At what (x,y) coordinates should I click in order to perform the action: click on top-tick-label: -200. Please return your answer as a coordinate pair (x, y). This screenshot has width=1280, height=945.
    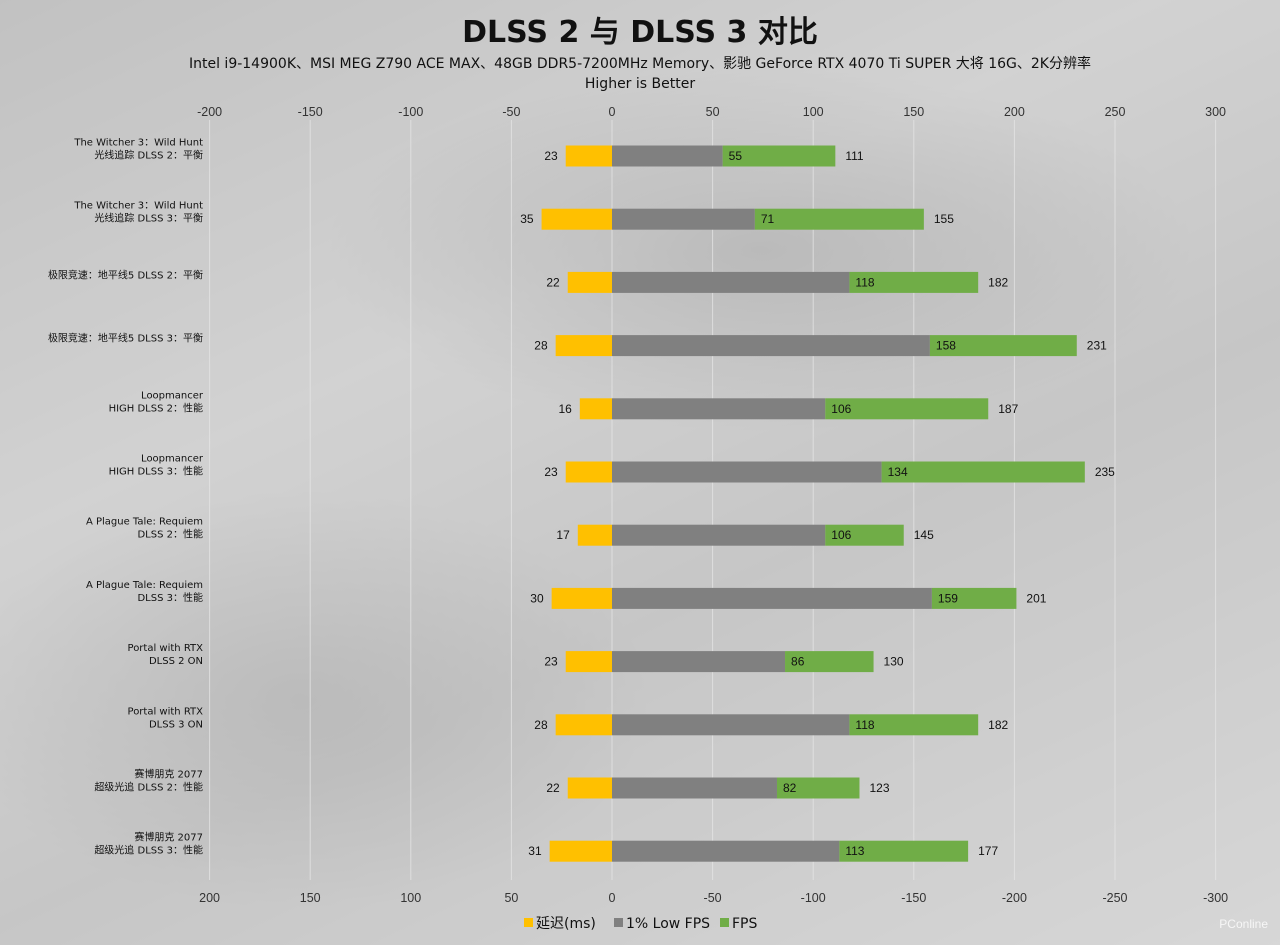
    Looking at the image, I should click on (209, 112).